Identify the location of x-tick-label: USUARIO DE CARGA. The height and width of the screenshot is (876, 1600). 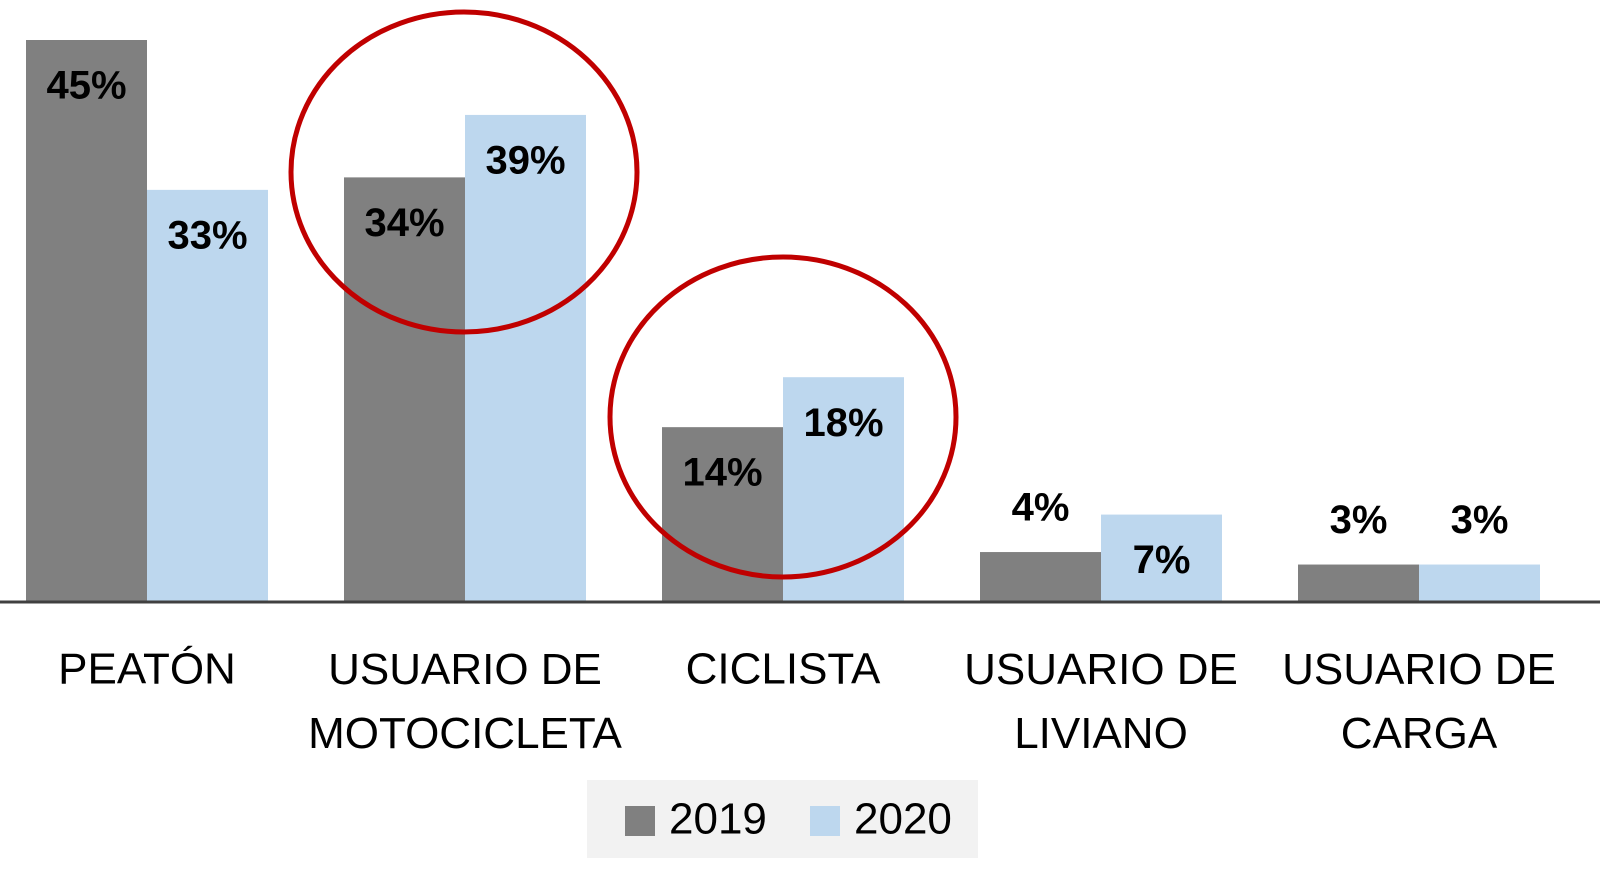
(1419, 701).